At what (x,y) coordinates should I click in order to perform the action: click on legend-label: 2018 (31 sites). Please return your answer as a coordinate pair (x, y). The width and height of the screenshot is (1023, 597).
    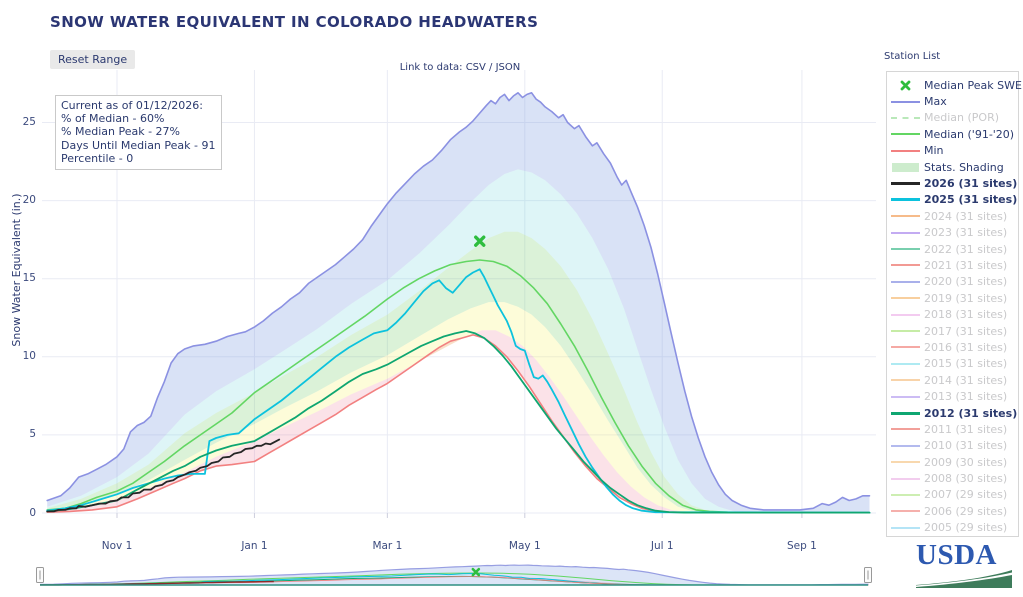
    Looking at the image, I should click on (966, 315).